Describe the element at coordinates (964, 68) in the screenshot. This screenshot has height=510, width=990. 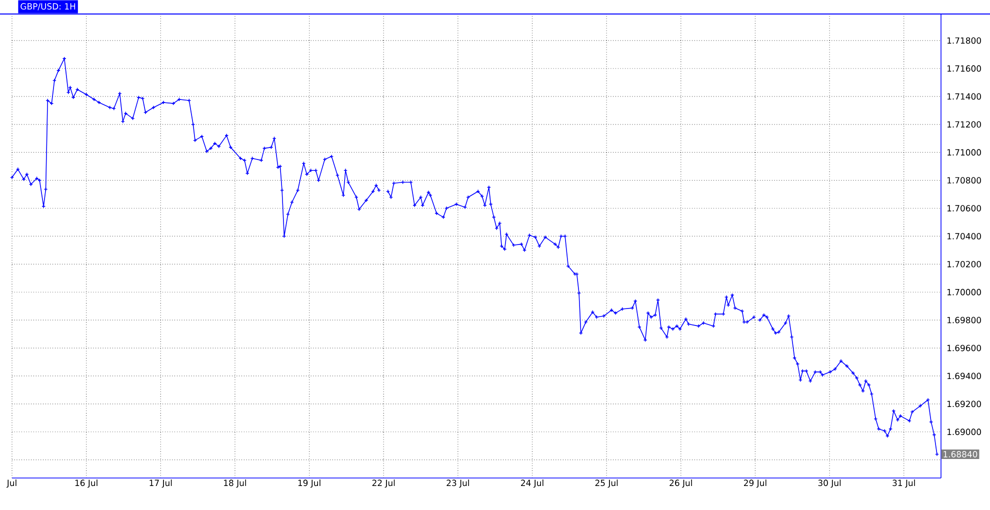
I see `y-tick-label: 1.71600` at that location.